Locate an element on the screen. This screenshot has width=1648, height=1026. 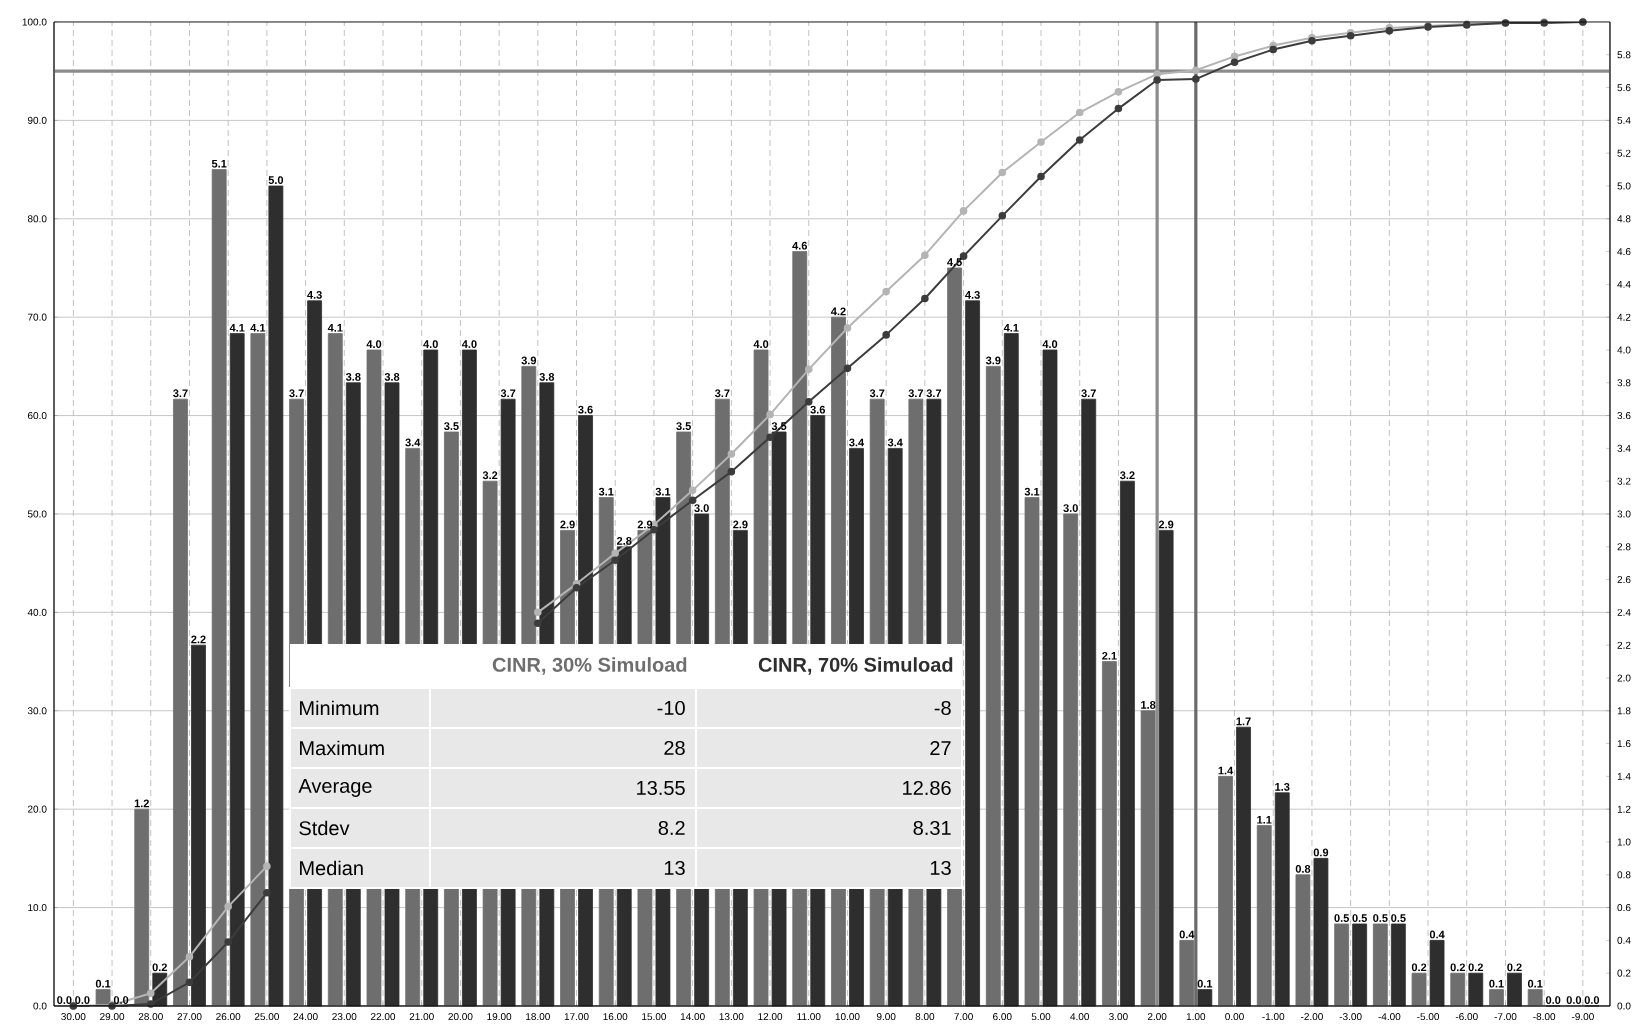
annotation: -10 is located at coordinates (671, 708).